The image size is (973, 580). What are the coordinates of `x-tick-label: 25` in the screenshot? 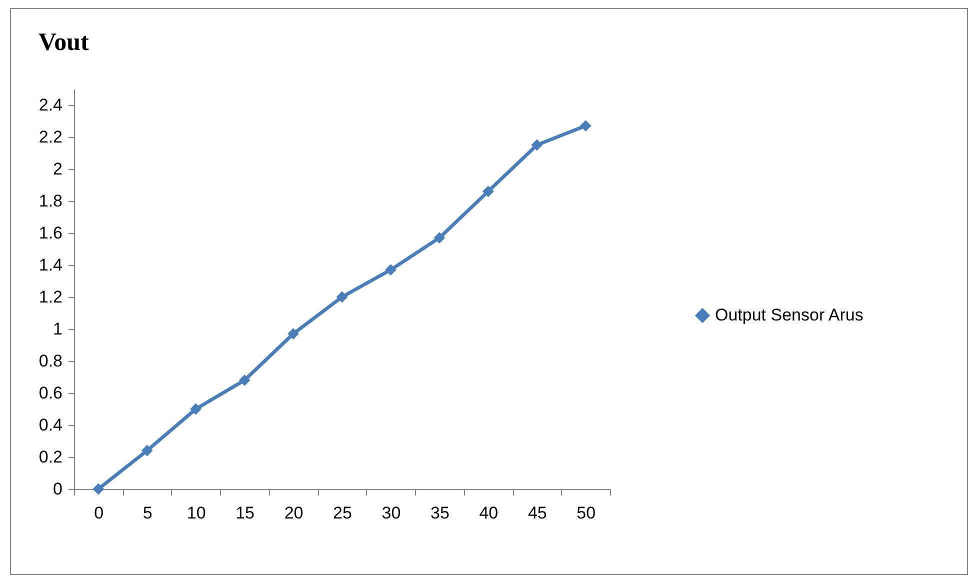 It's located at (342, 513).